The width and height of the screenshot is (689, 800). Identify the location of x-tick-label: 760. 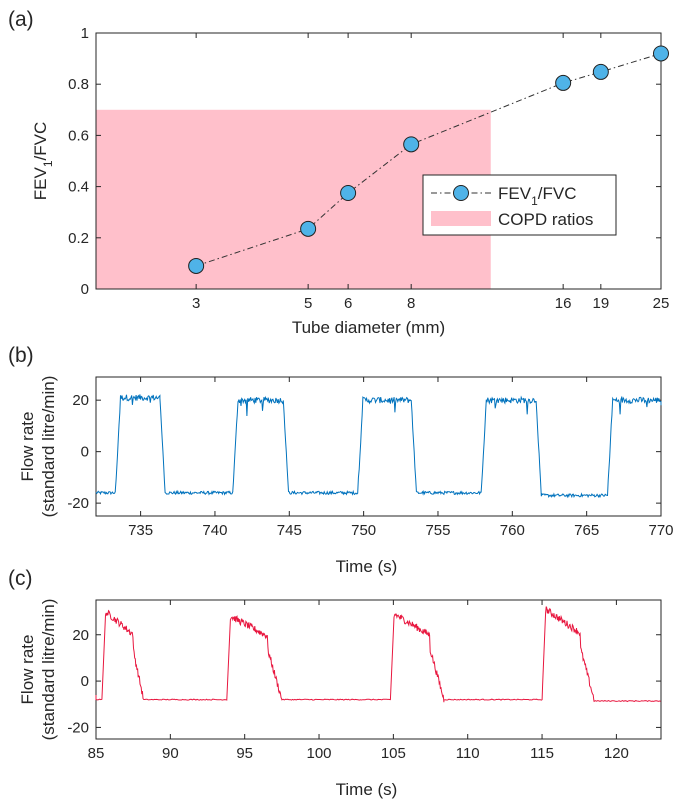
(512, 530).